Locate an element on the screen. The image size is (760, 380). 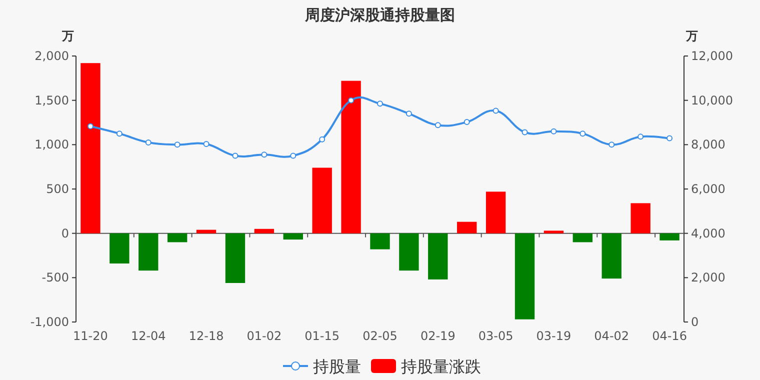
y2-tick-label: 8,000 is located at coordinates (708, 145).